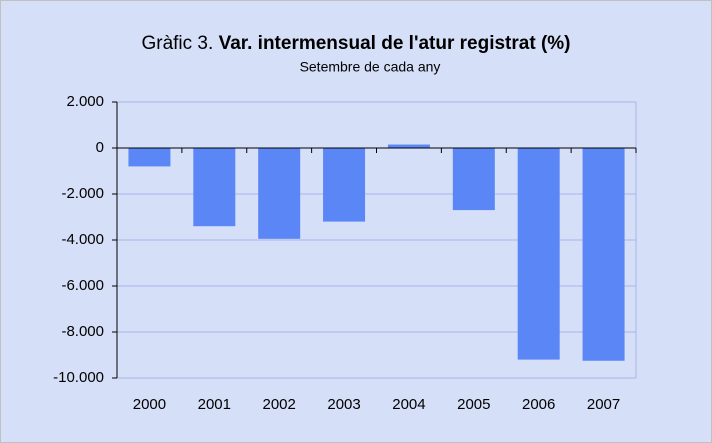 The width and height of the screenshot is (712, 443). Describe the element at coordinates (603, 404) in the screenshot. I see `x-tick-label: 2007` at that location.